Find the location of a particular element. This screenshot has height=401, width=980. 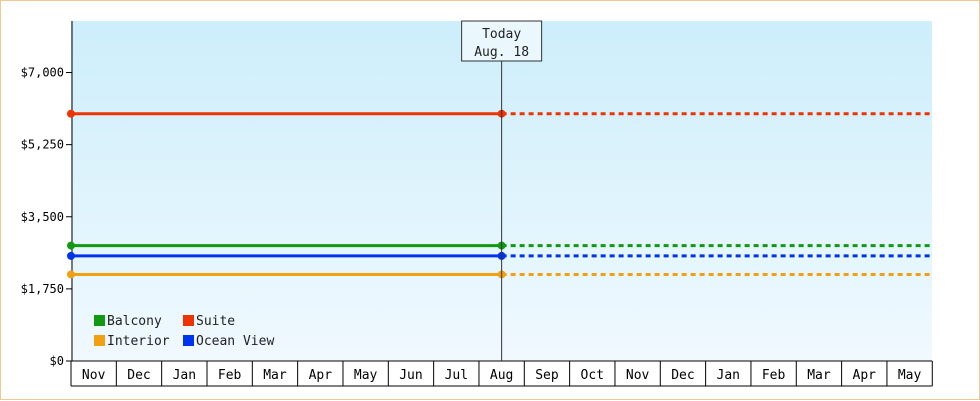

legend-label: Suite is located at coordinates (215, 321).